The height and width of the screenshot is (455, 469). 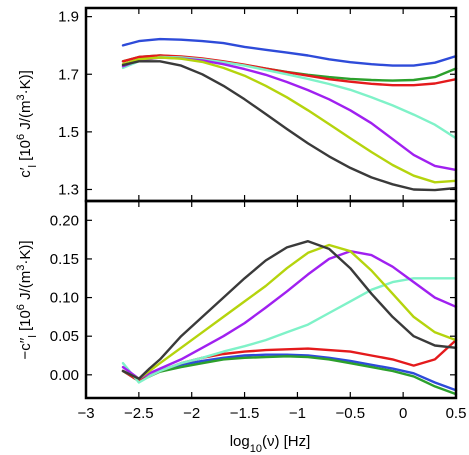 What do you see at coordinates (350, 413) in the screenshot?
I see `x-tick-label-5: −0.5` at bounding box center [350, 413].